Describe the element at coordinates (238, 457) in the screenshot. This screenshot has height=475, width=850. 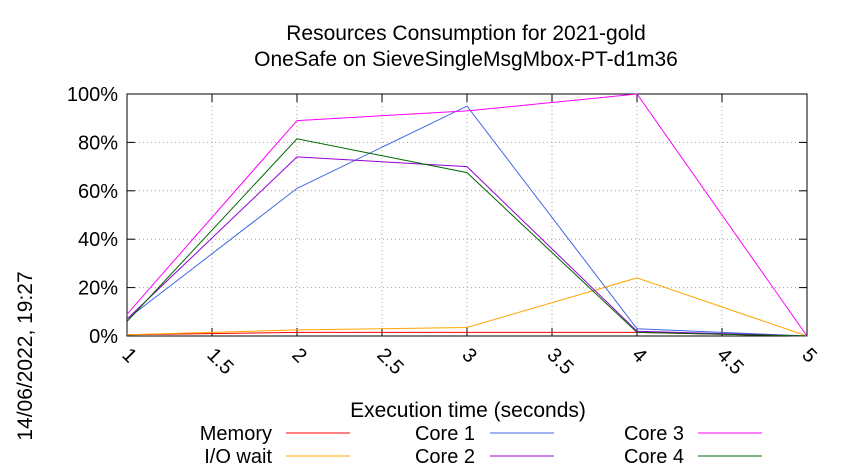
I see `legend-label-i-o-wait: I/O wait` at that location.